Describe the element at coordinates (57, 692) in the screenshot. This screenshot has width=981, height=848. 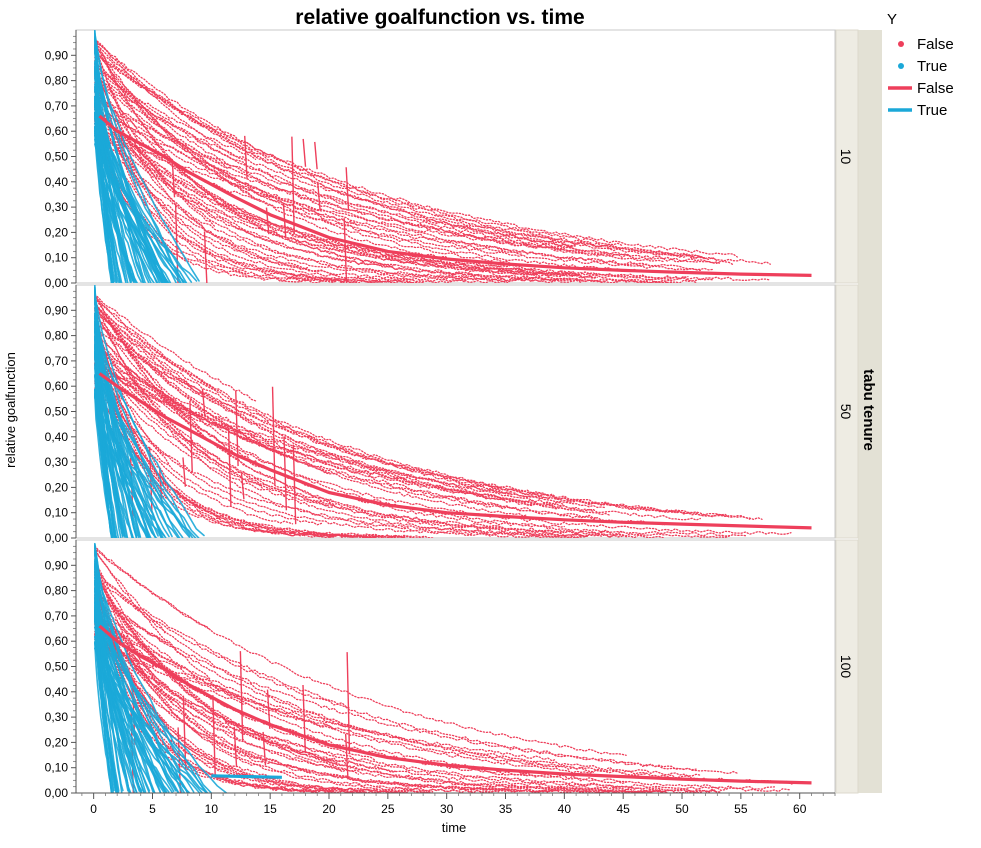
I see `y-tick-label: 0,40` at that location.